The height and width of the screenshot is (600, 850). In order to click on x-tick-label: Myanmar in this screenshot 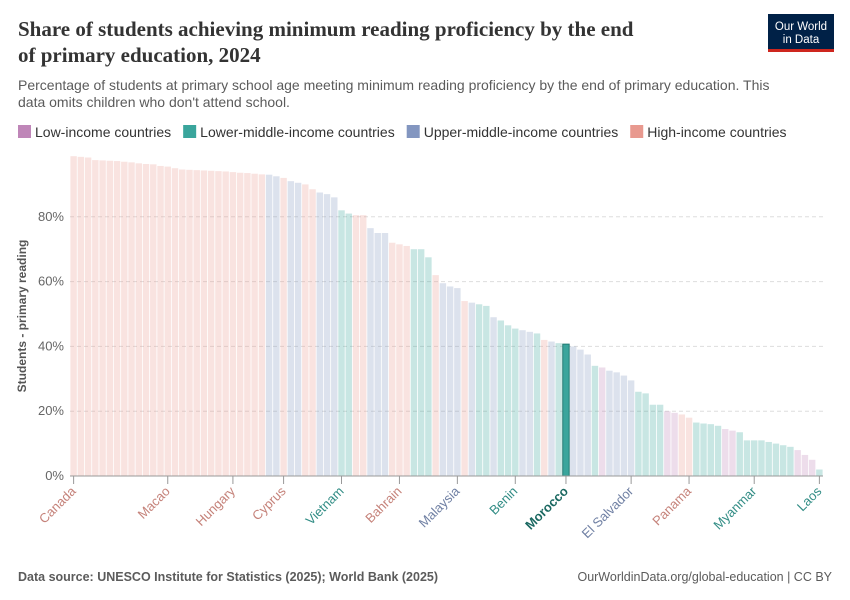, I will do `click(734, 507)`.